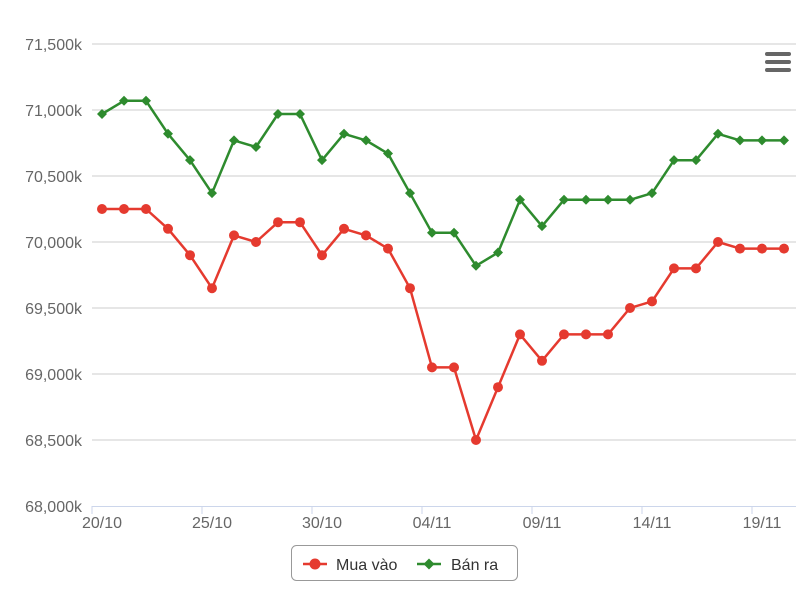 Image resolution: width=801 pixels, height=601 pixels. What do you see at coordinates (432, 523) in the screenshot?
I see `x-tick-label: 04/11` at bounding box center [432, 523].